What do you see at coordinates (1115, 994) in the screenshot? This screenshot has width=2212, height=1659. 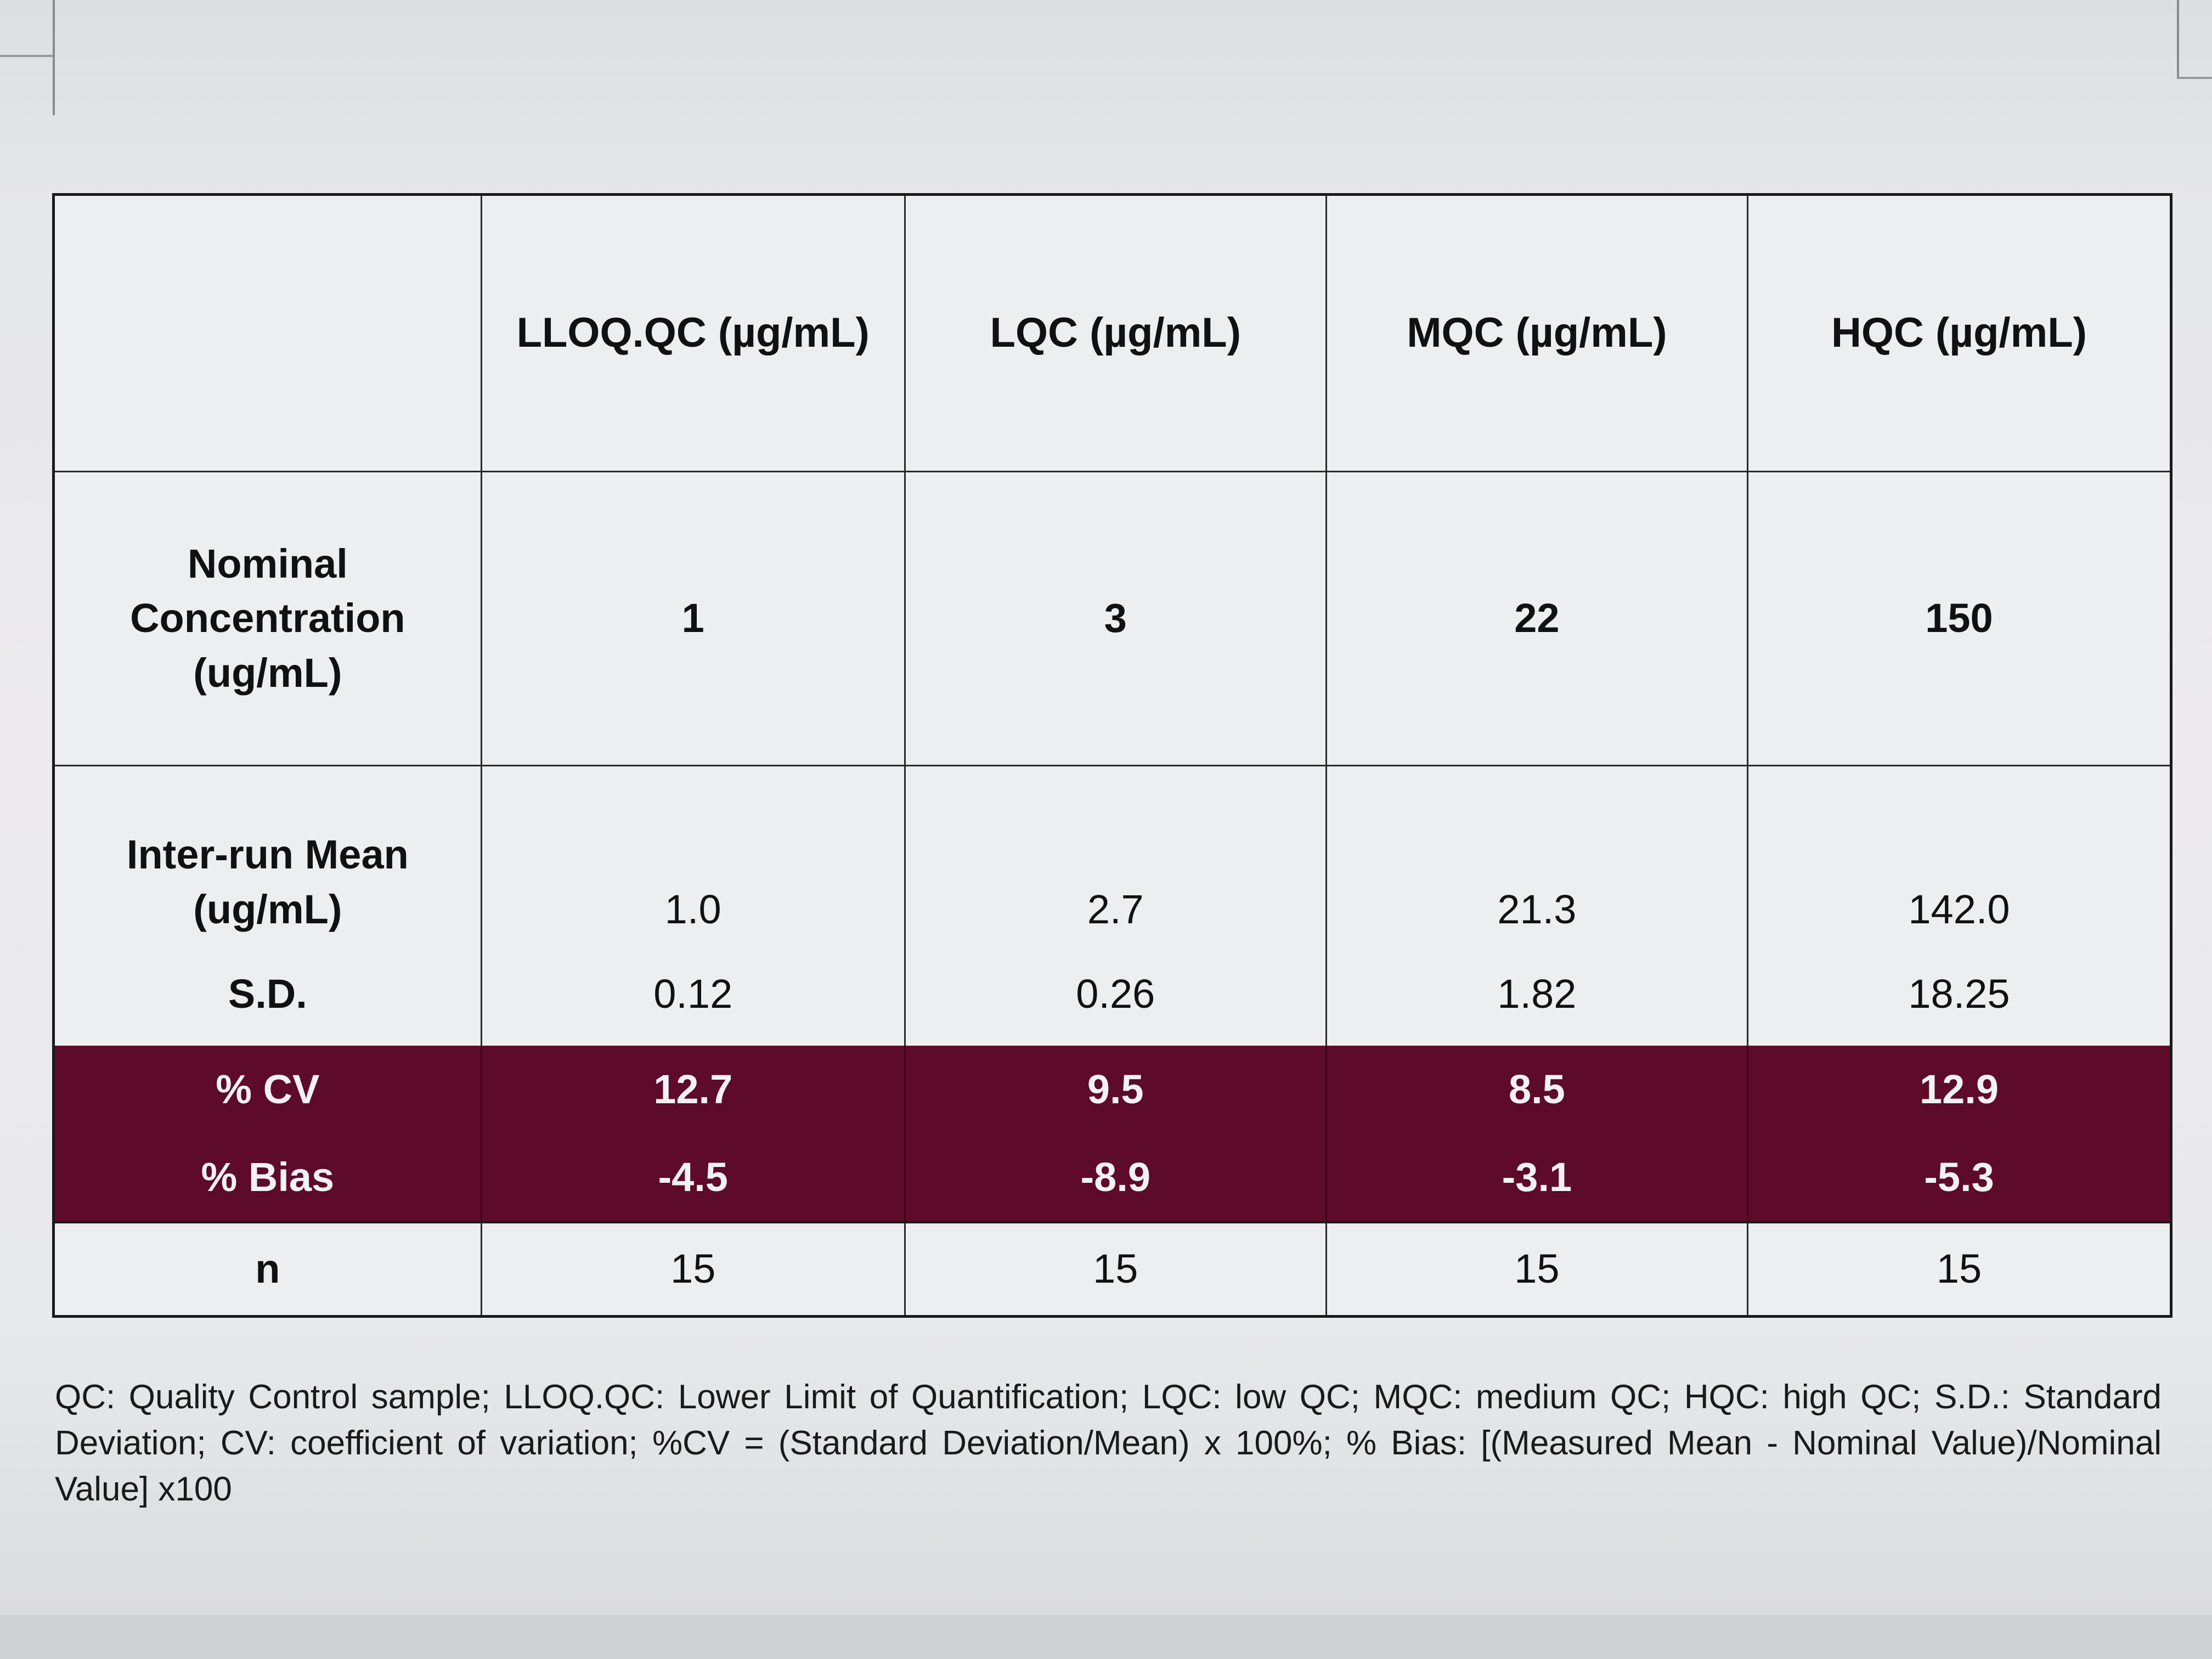 I see `table-cell: 0.26` at bounding box center [1115, 994].